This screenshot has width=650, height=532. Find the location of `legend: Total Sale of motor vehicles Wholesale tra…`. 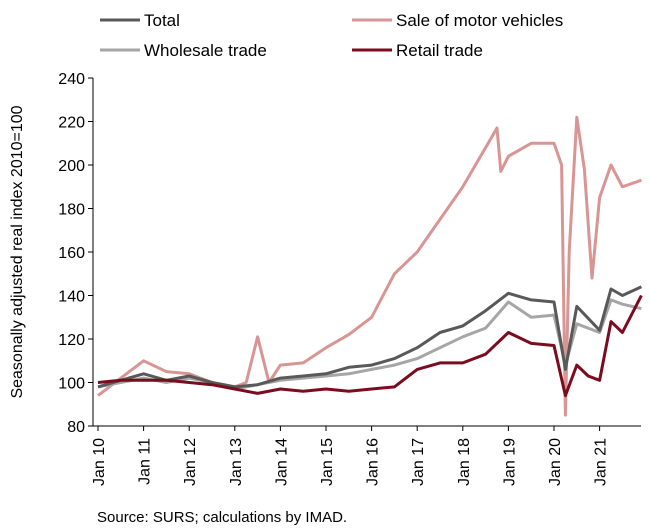

legend: Total Sale of motor vehicles Wholesale tra… is located at coordinates (331, 35).